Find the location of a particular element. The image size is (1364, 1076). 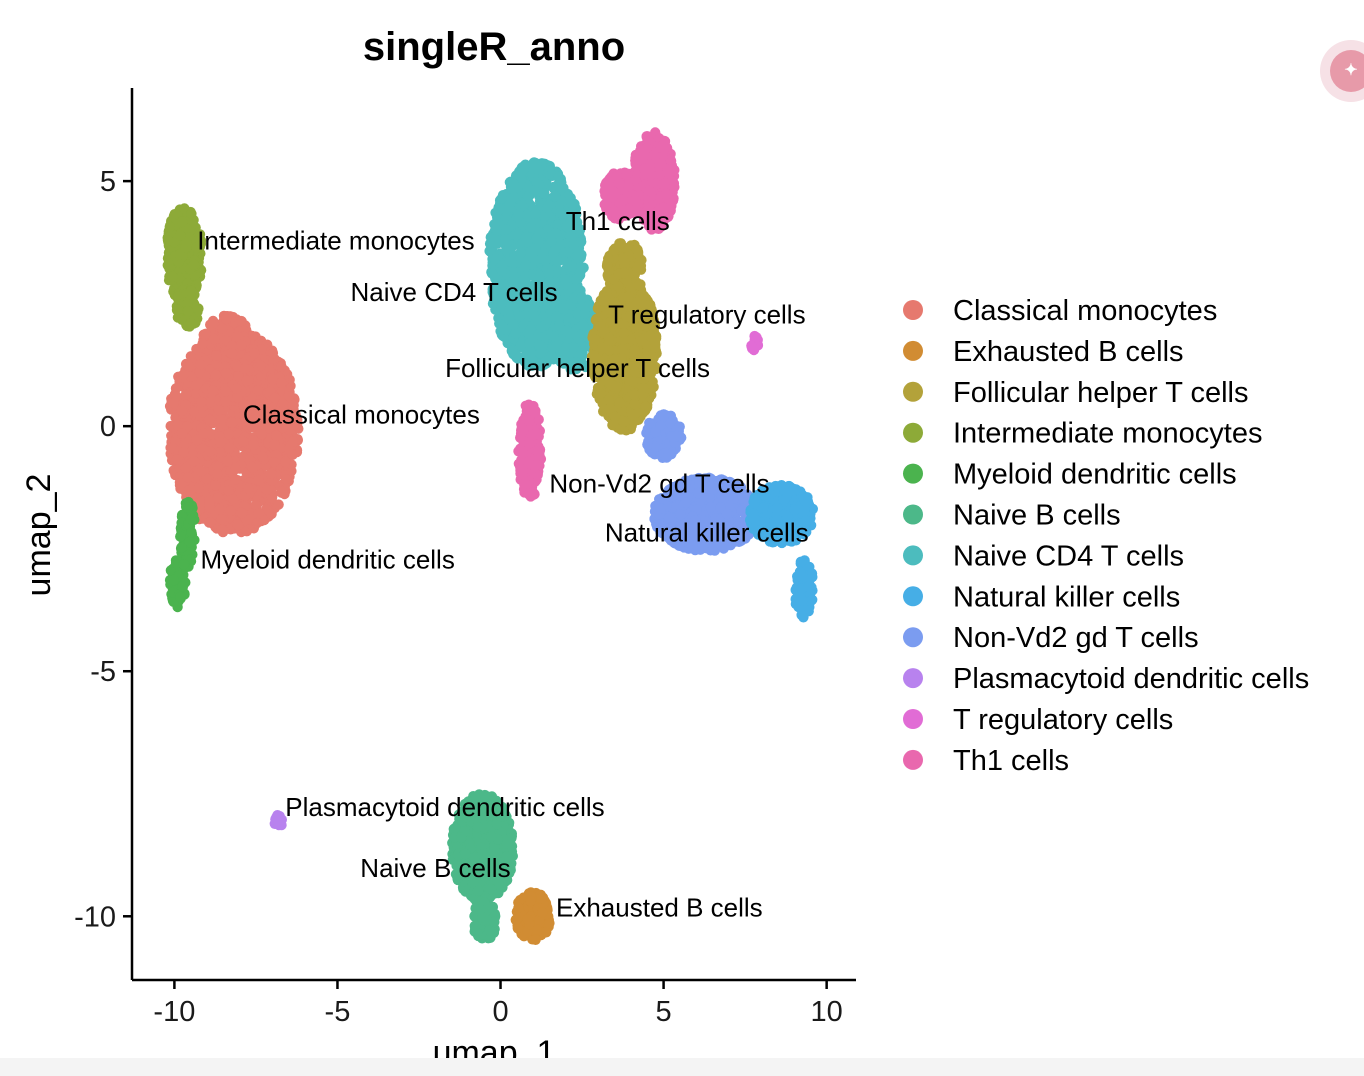

cluster-points-intermediate-monocytes is located at coordinates (184, 267).